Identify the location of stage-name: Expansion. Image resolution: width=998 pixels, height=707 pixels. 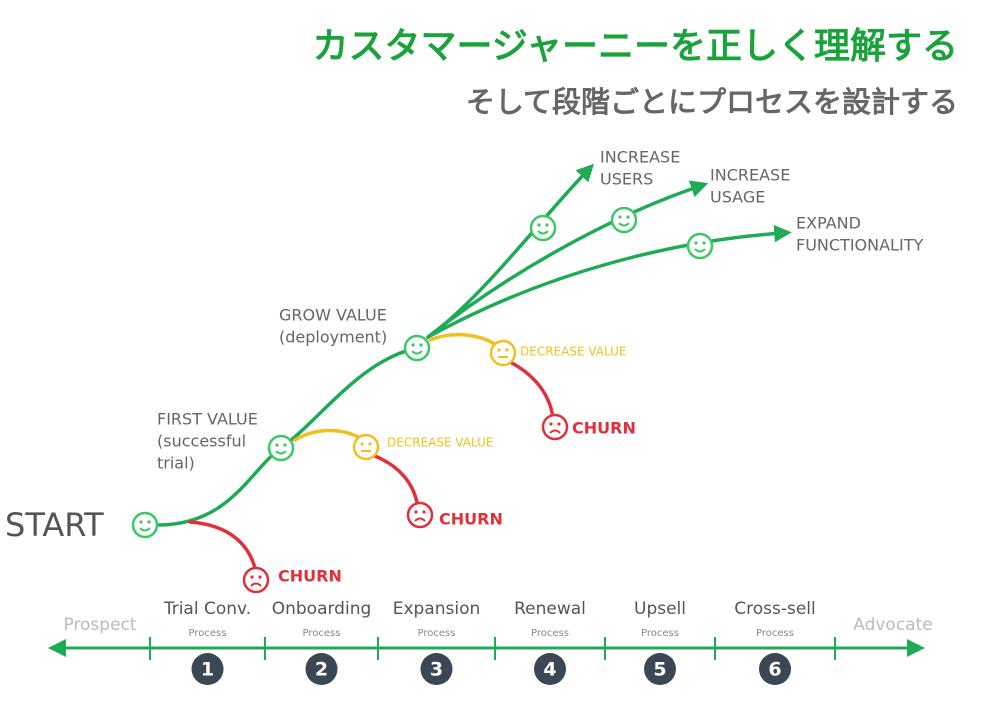
(437, 609).